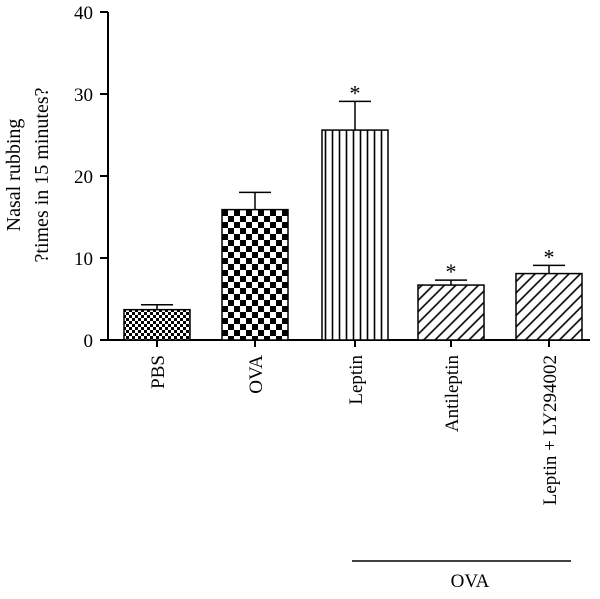  What do you see at coordinates (356, 380) in the screenshot?
I see `x-tick-label: Leptin` at bounding box center [356, 380].